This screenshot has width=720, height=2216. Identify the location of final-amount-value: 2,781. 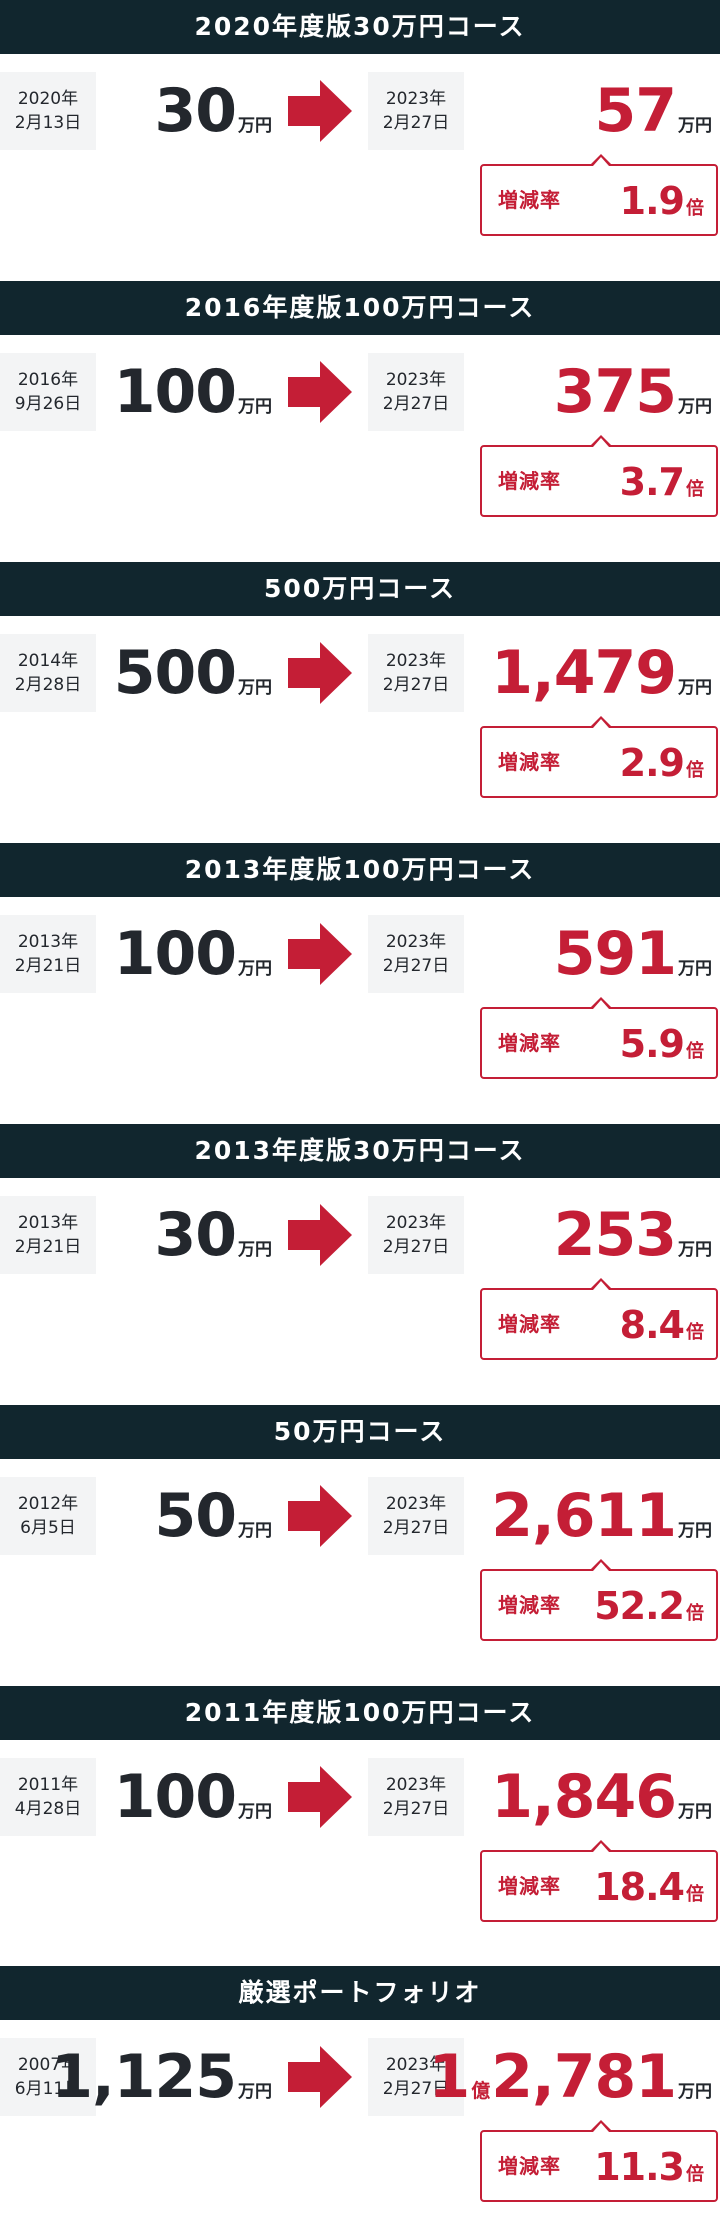
(584, 2077).